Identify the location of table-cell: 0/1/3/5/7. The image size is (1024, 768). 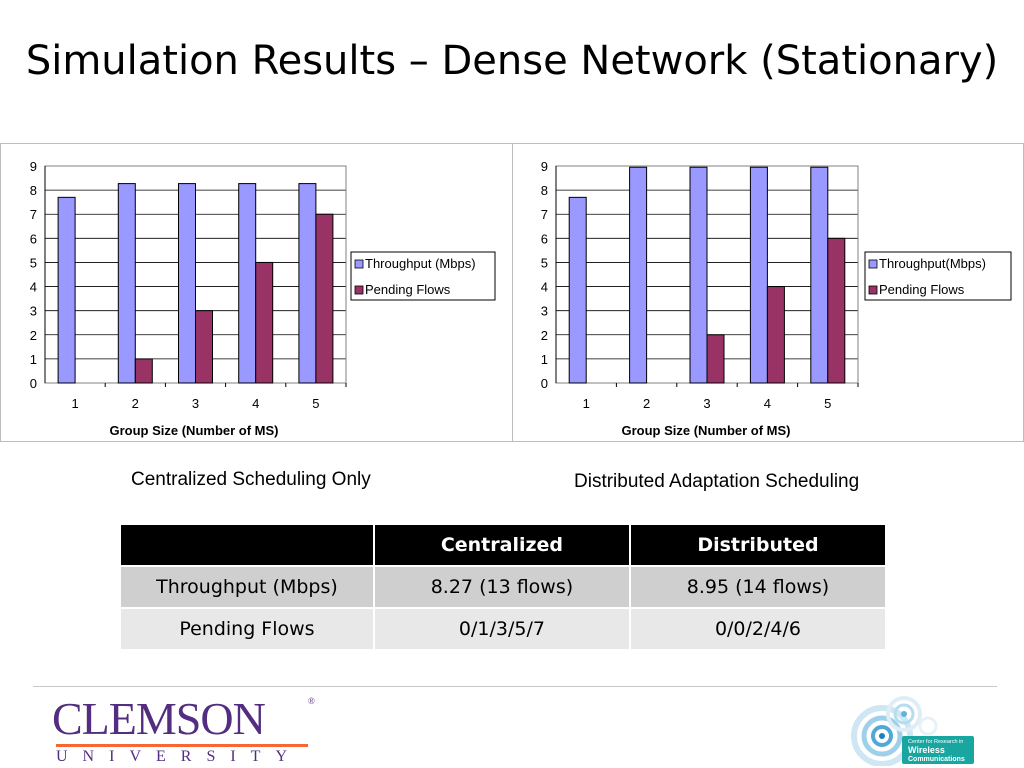
(501, 629).